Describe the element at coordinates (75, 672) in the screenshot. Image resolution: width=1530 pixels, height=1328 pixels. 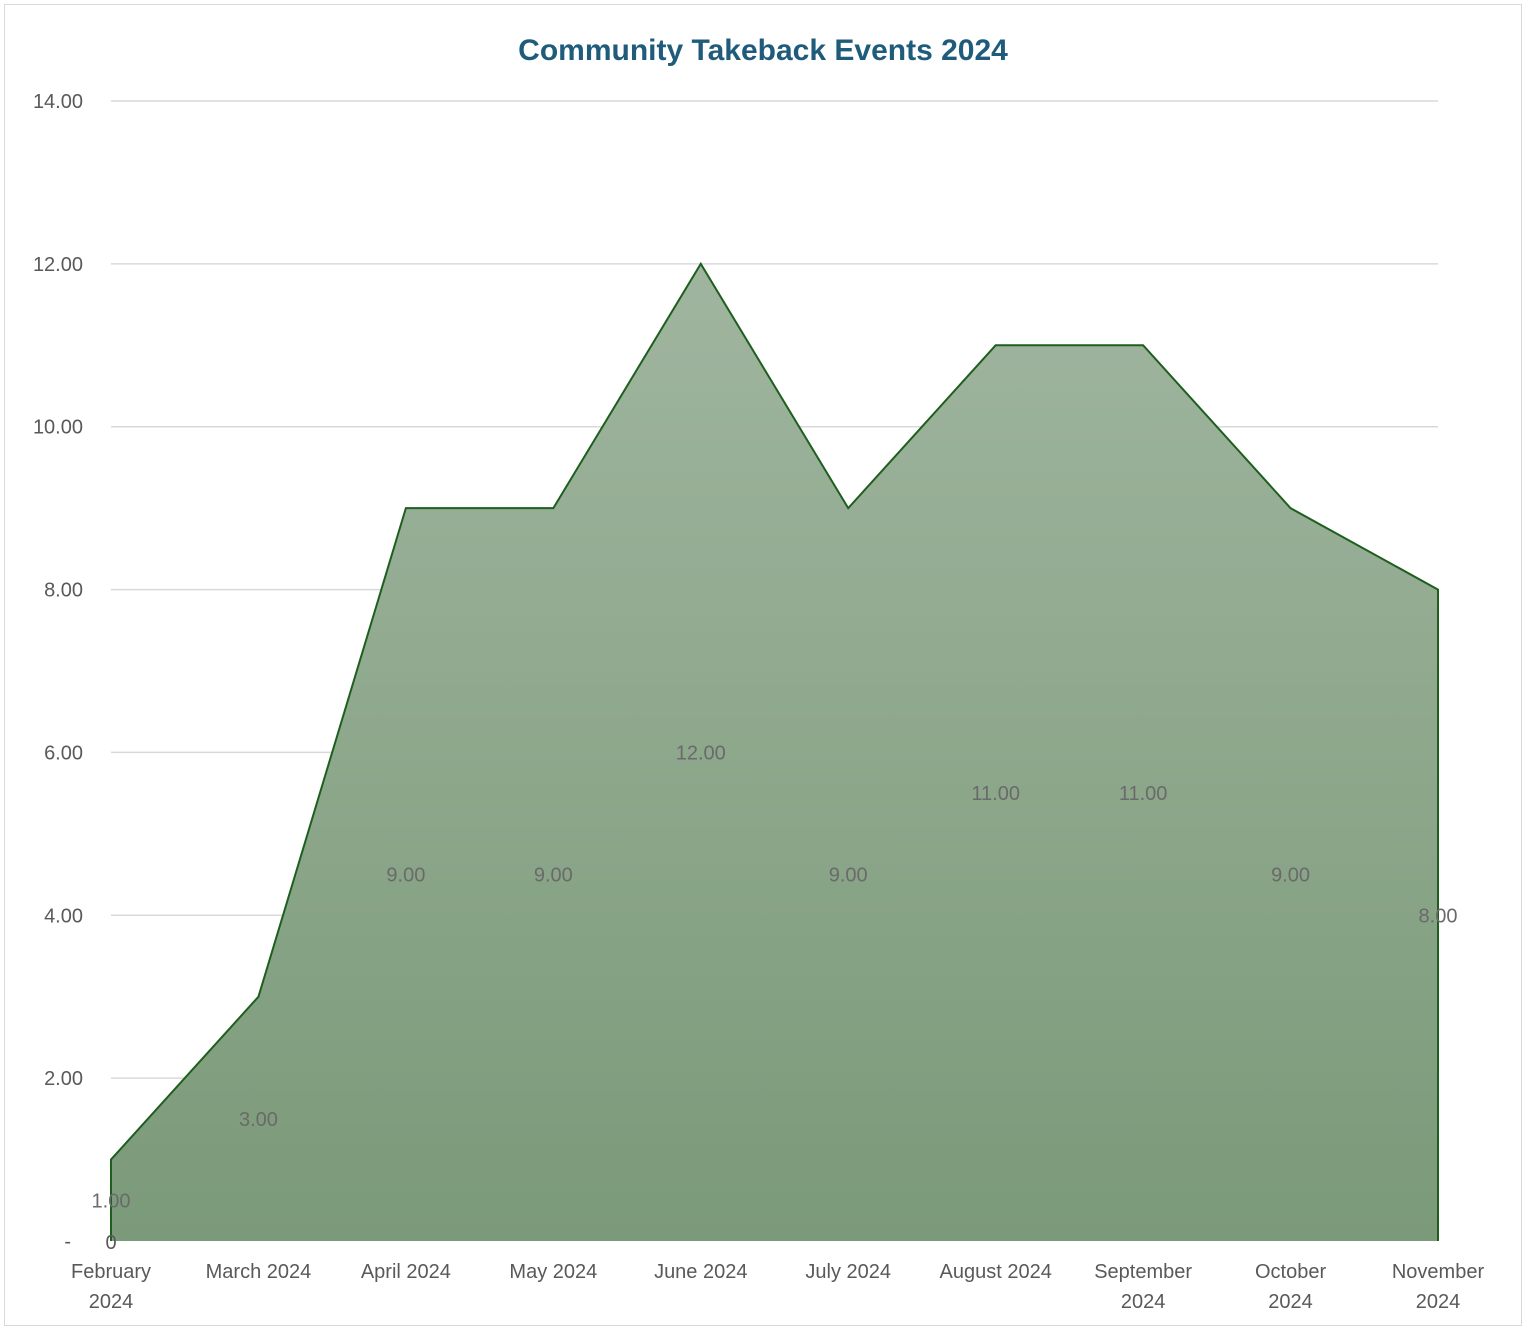
I see `y-axis-ticks: - 2.00 4.00 6.00 8.00 10.00 12.00 14.00 0` at that location.